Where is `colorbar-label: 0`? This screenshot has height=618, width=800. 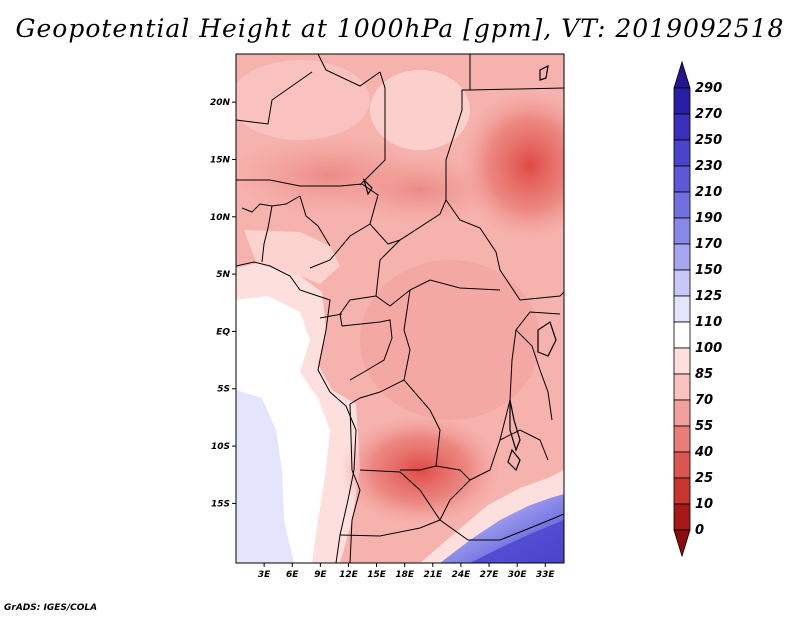
colorbar-label: 0 is located at coordinates (699, 530).